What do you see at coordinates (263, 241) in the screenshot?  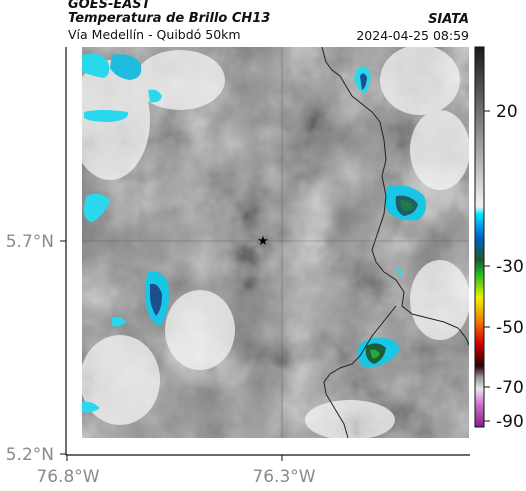 I see `star-icon: ★` at bounding box center [263, 241].